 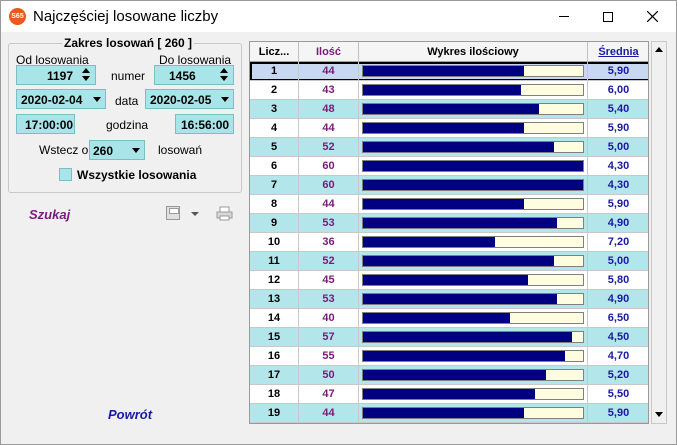 I want to click on to-number-stepper: 1456, so click(x=194, y=75).